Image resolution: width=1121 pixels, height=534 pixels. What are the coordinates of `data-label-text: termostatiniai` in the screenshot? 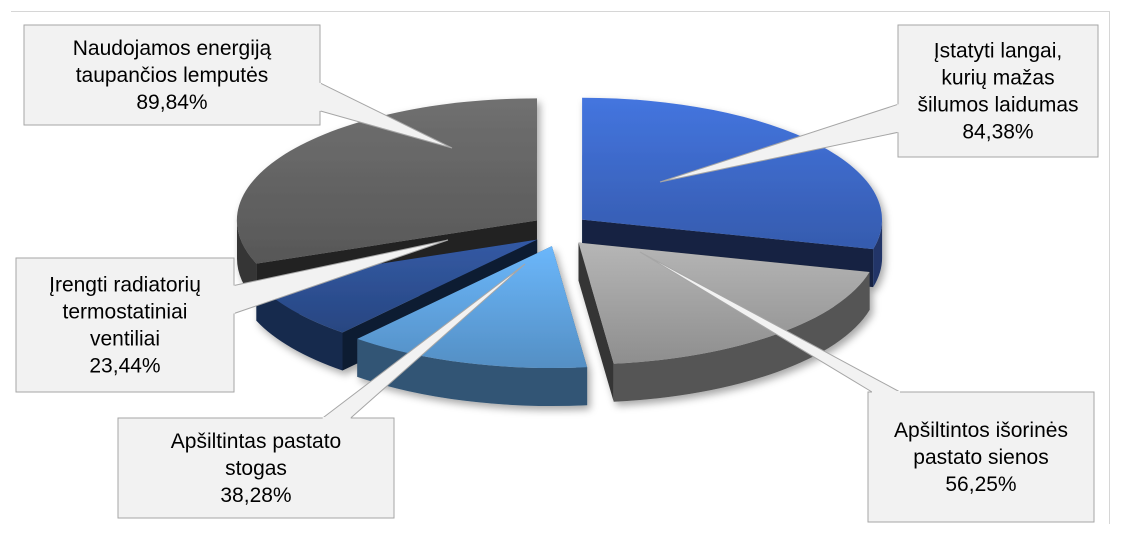 It's located at (125, 312).